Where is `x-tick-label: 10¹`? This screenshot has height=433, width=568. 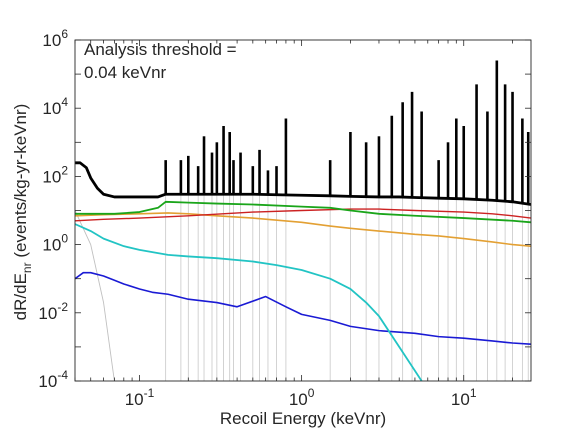 x-tick-label: 10¹ is located at coordinates (464, 397).